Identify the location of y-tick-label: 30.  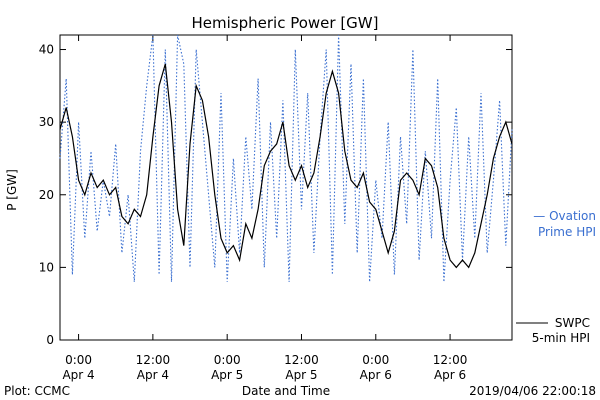
(46, 122).